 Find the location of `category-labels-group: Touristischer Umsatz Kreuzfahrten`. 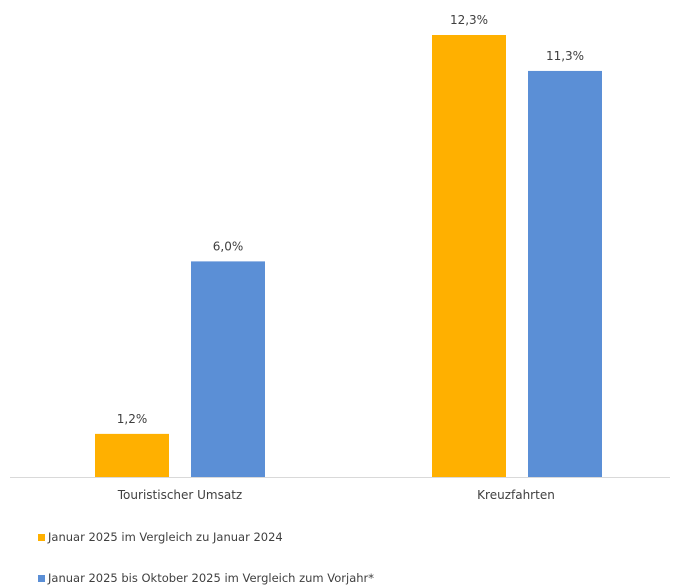

category-labels-group: Touristischer Umsatz Kreuzfahrten is located at coordinates (336, 495).